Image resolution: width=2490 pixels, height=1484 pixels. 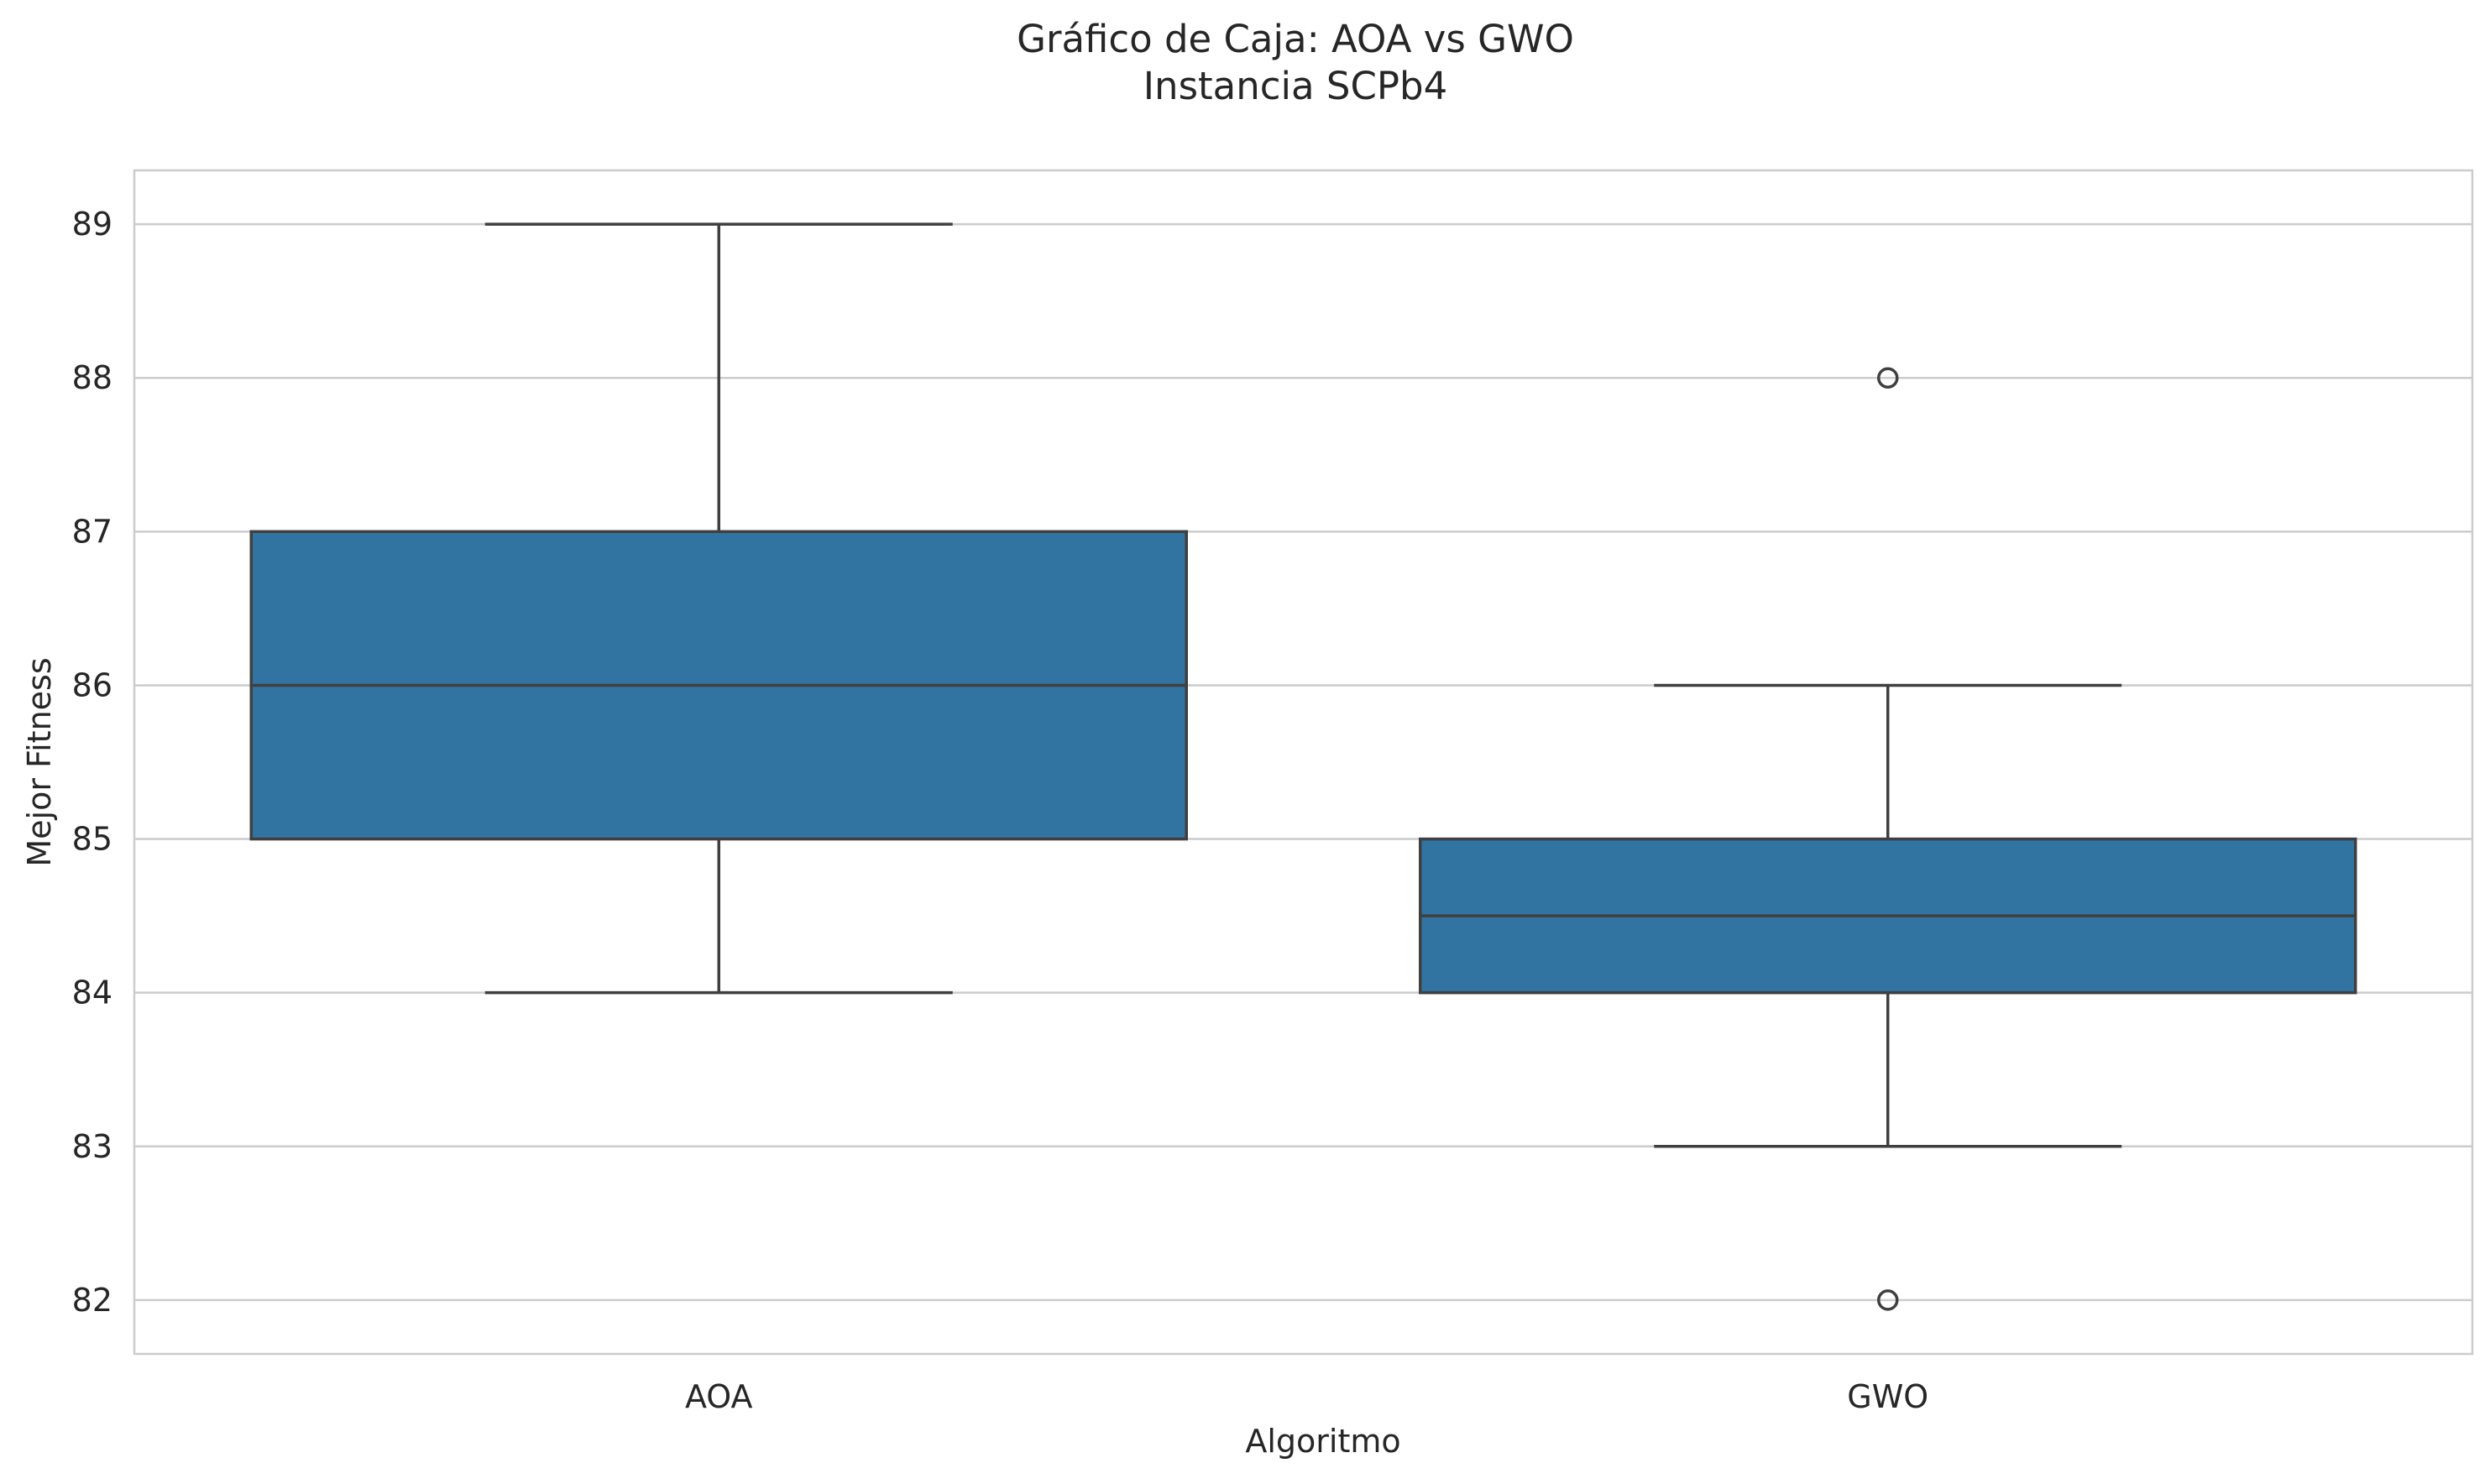 What do you see at coordinates (92, 762) in the screenshot?
I see `y-axis-ticks: 82 83 84 85 86 87 88 89` at bounding box center [92, 762].